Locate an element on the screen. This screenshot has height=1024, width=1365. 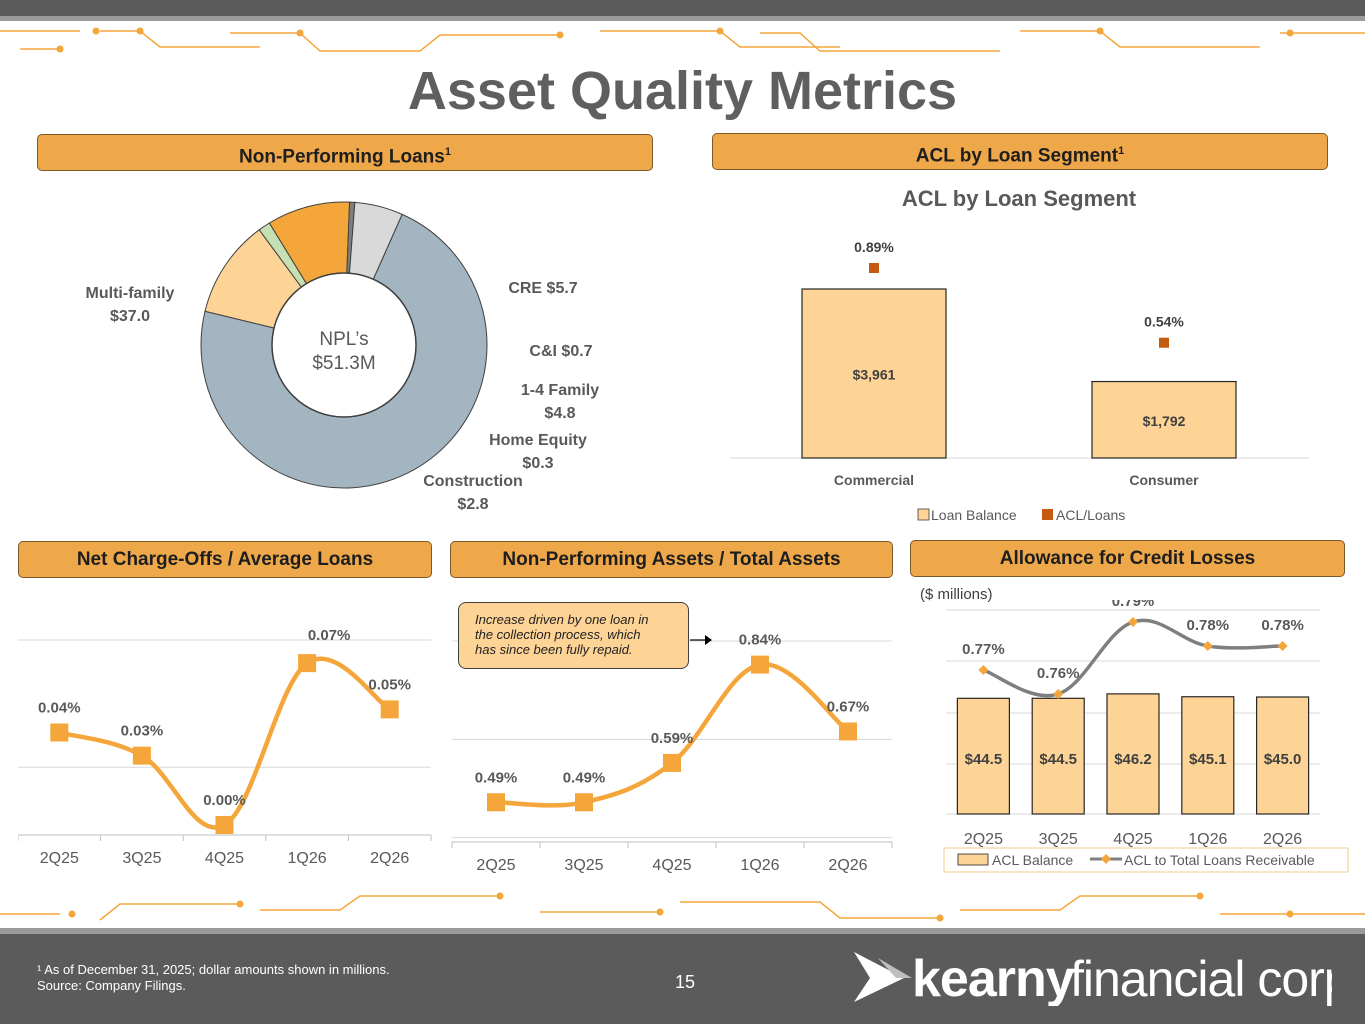
data-label: 0.00% is located at coordinates (224, 800).